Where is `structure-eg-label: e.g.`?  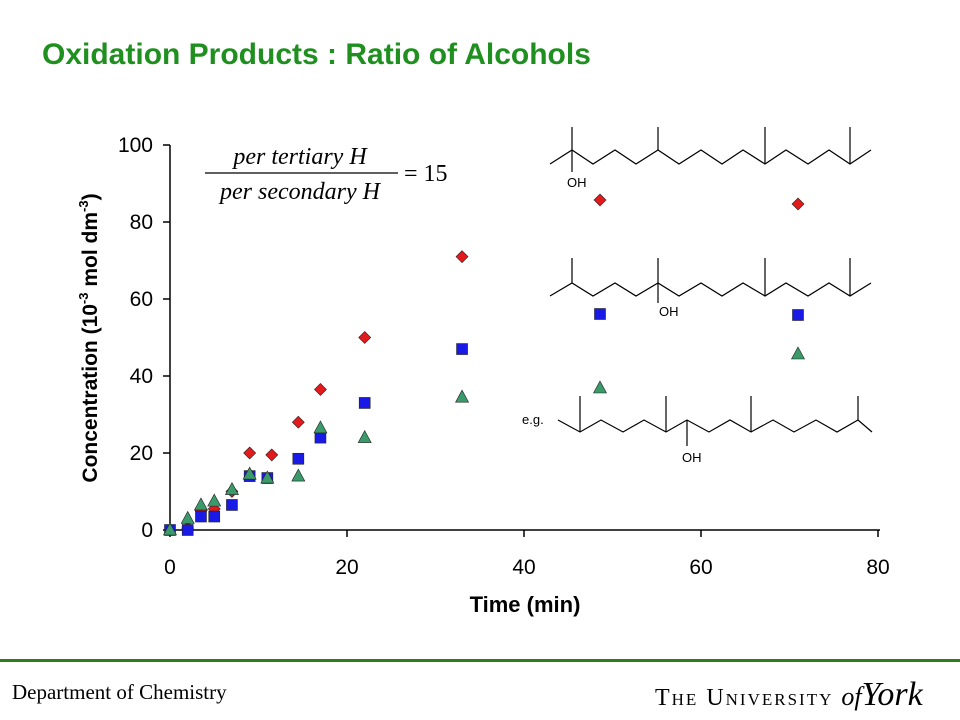
structure-eg-label: e.g. is located at coordinates (533, 419).